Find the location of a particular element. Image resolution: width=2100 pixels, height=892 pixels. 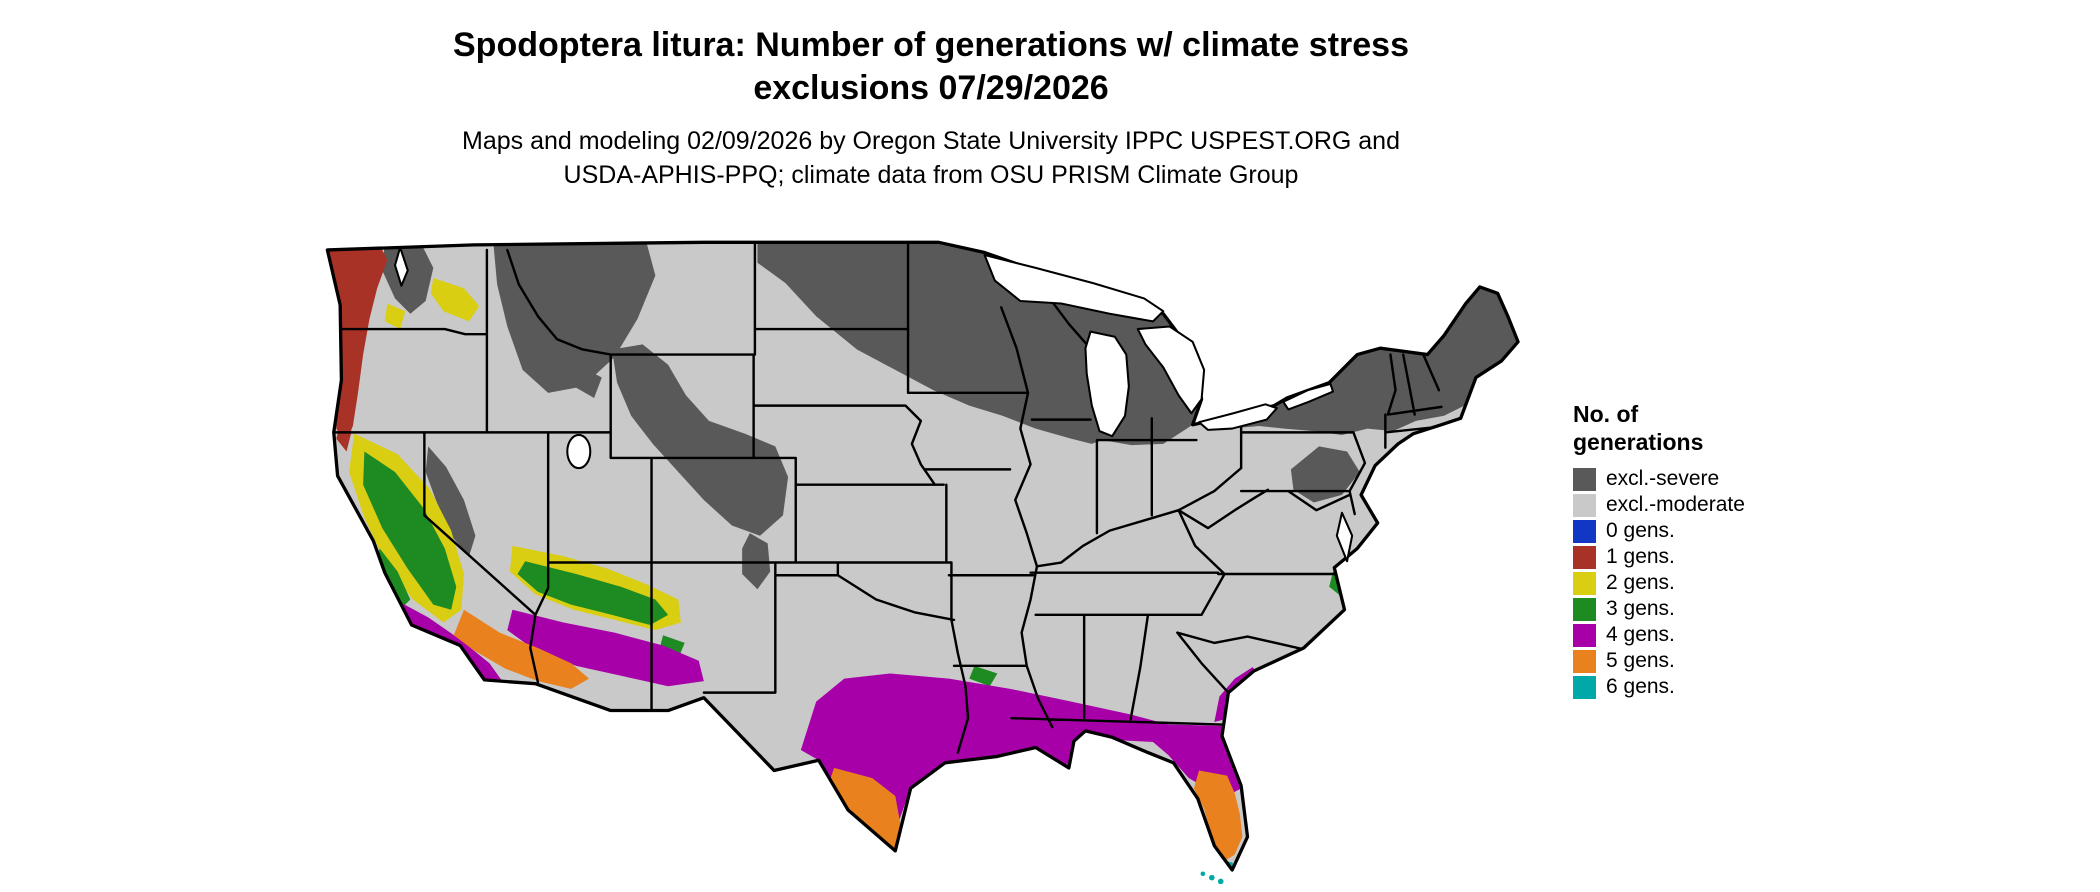

lake-erie is located at coordinates (1237, 417).